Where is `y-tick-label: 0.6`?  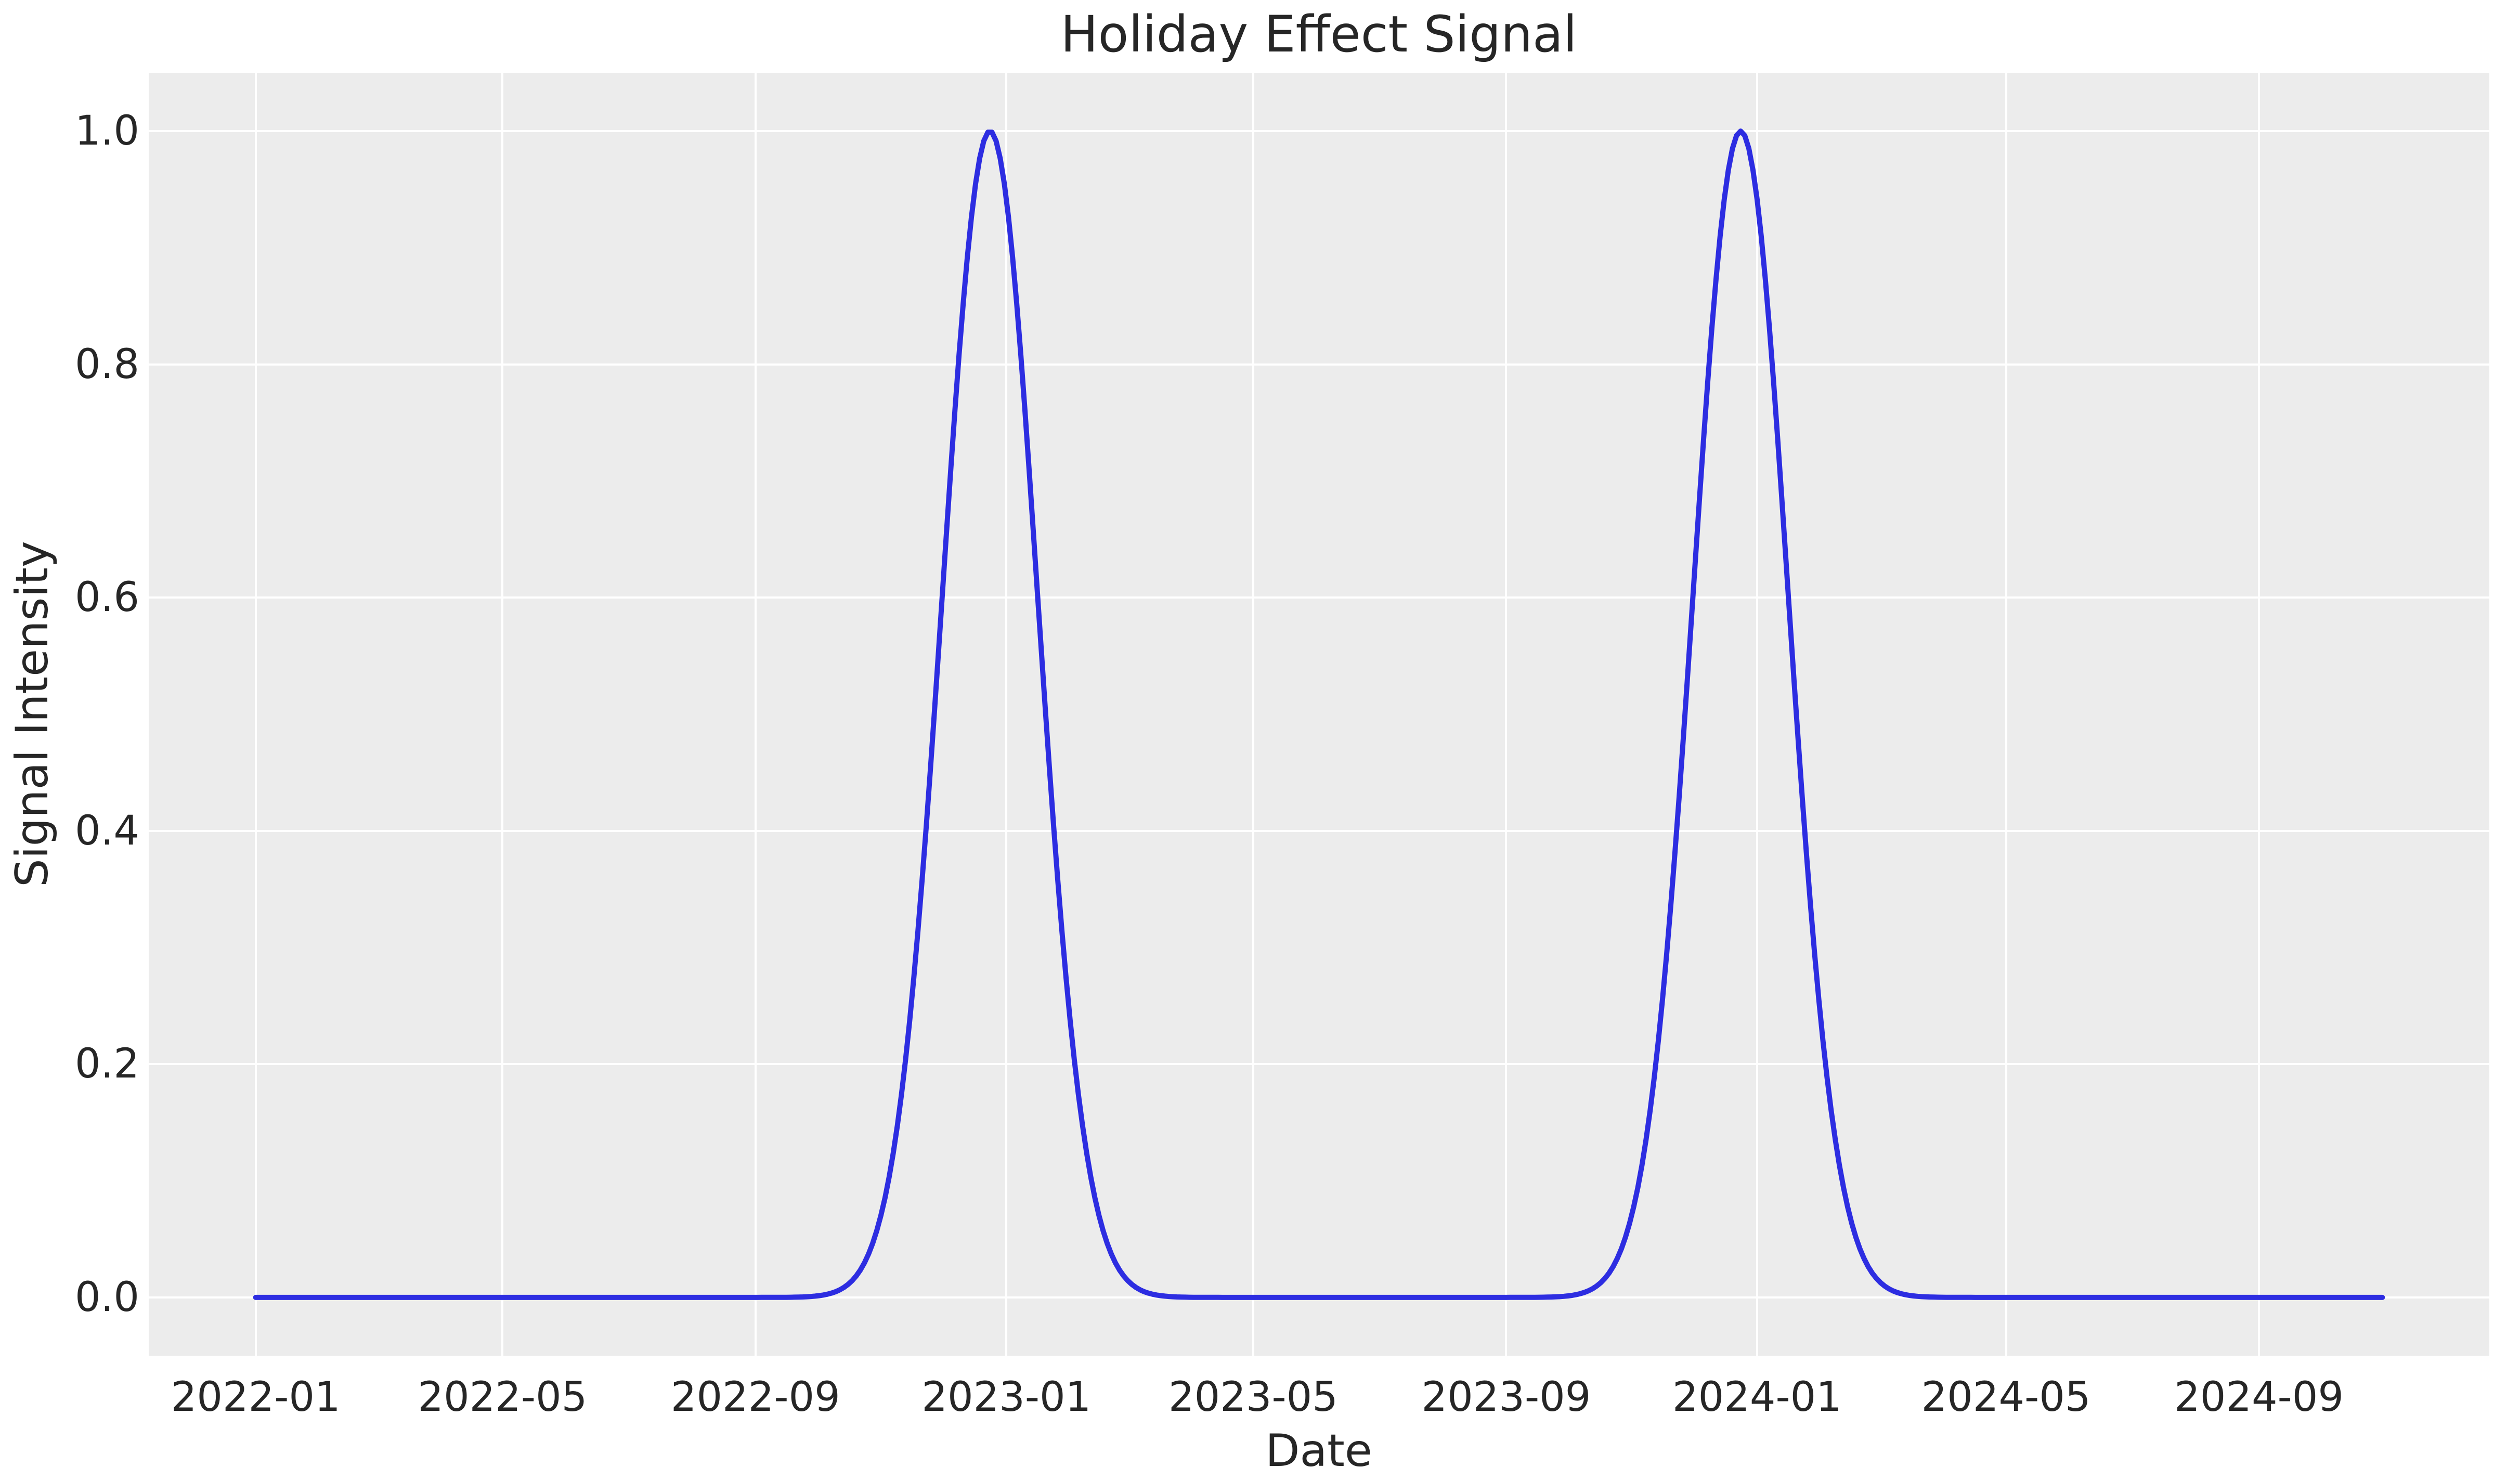 y-tick-label: 0.6 is located at coordinates (106, 597).